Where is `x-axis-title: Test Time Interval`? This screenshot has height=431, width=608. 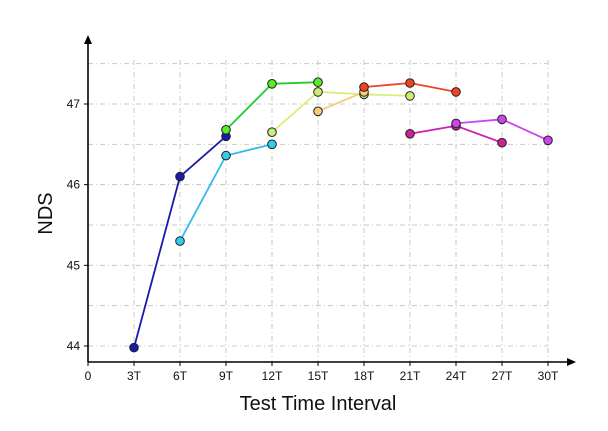 x-axis-title: Test Time Interval is located at coordinates (318, 404).